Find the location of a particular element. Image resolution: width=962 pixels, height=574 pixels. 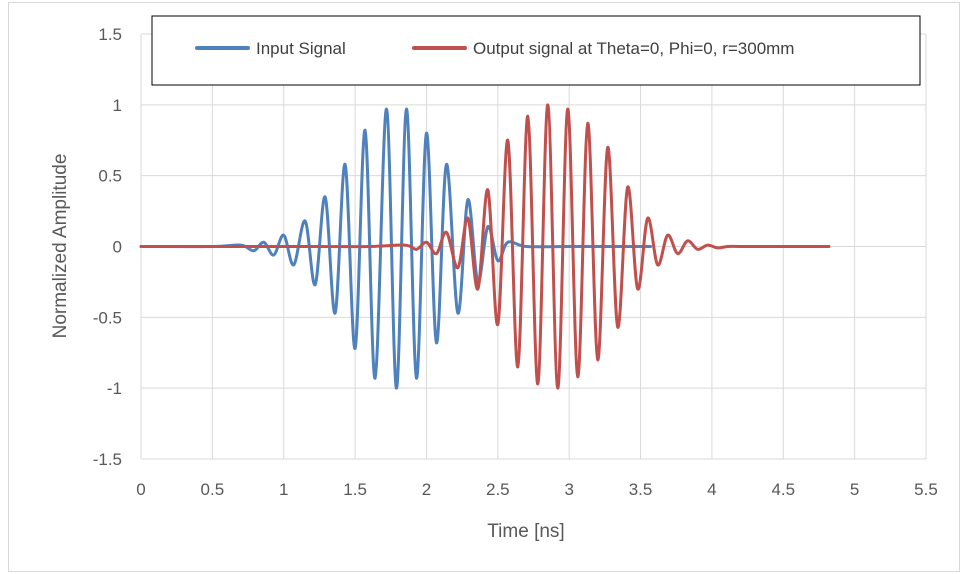

x-tick-label: 1.5 is located at coordinates (355, 489).